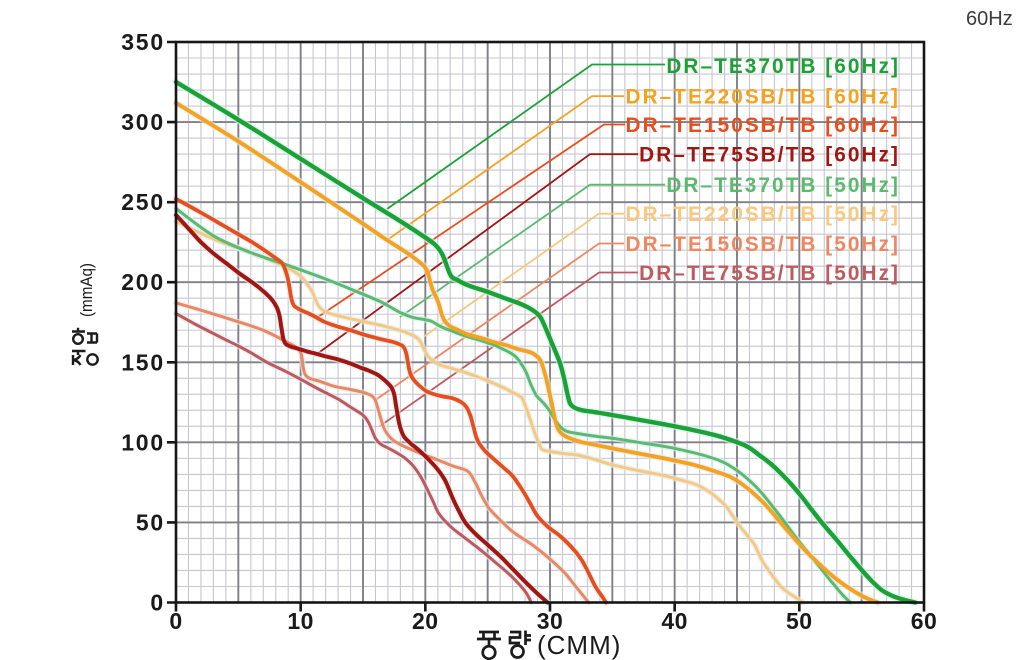  I want to click on svg-text: 20, so click(425, 621).